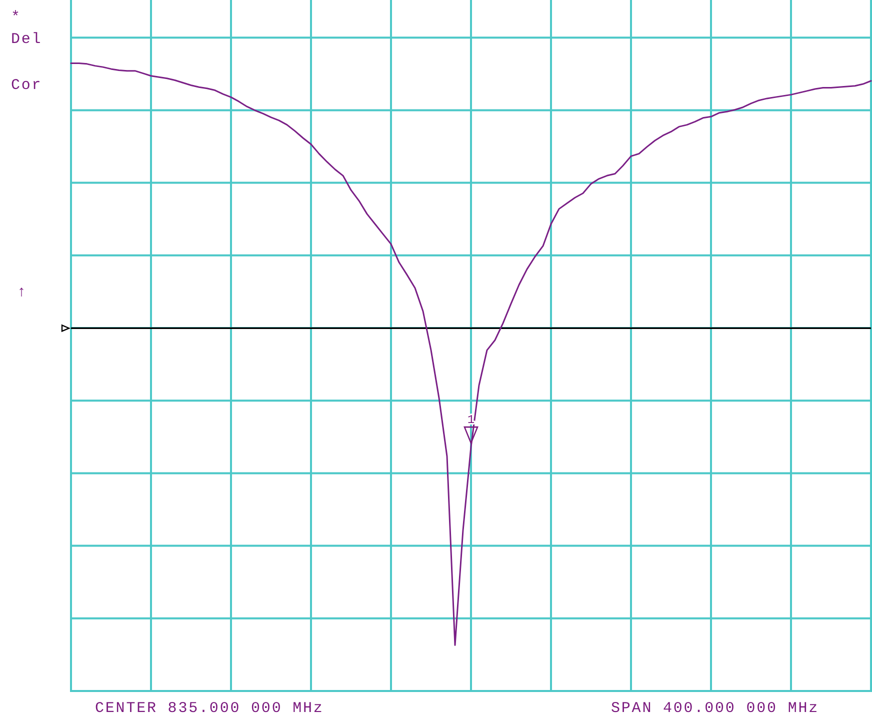  Describe the element at coordinates (26, 39) in the screenshot. I see `text: Del` at that location.